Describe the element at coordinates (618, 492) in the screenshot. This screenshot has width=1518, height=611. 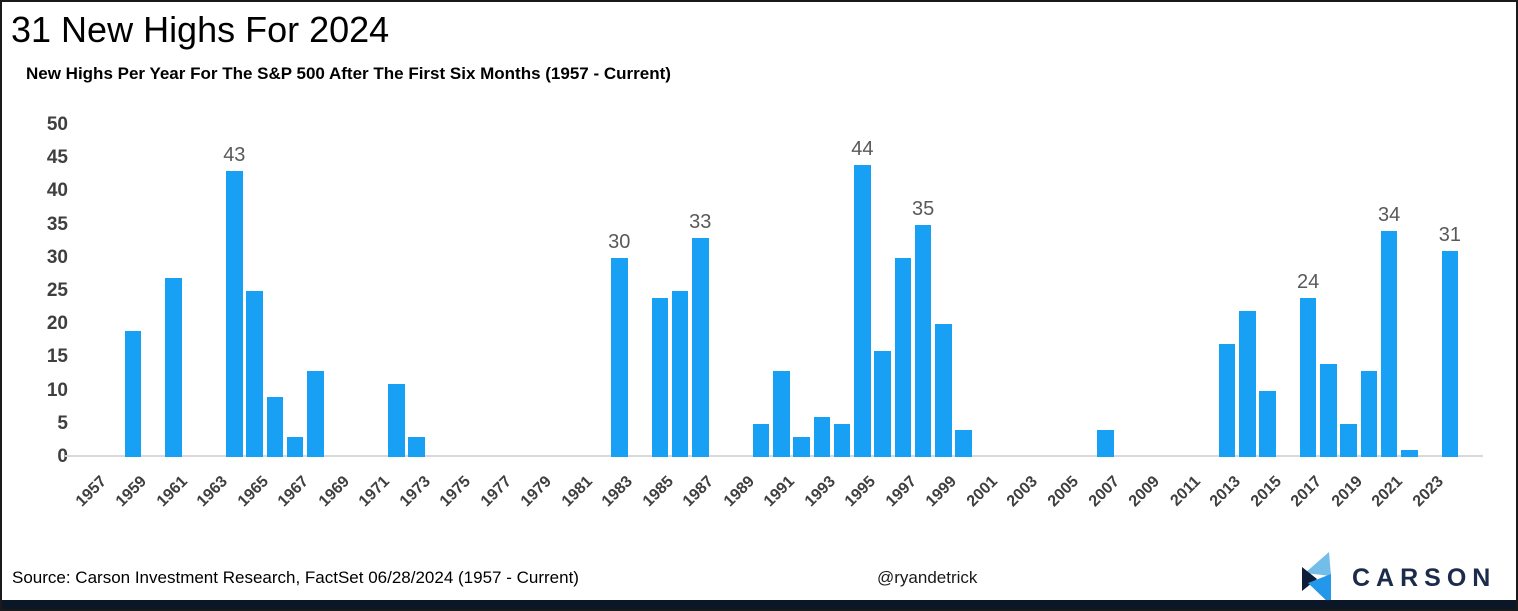
I see `x-tick-label: 1983` at that location.